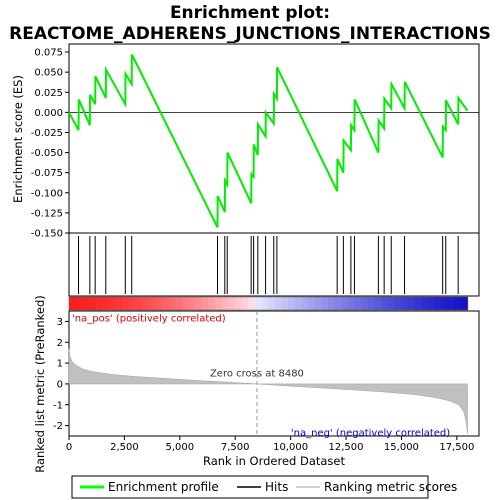 The height and width of the screenshot is (500, 500). I want to click on x-tick-label: 10,000, so click(290, 447).